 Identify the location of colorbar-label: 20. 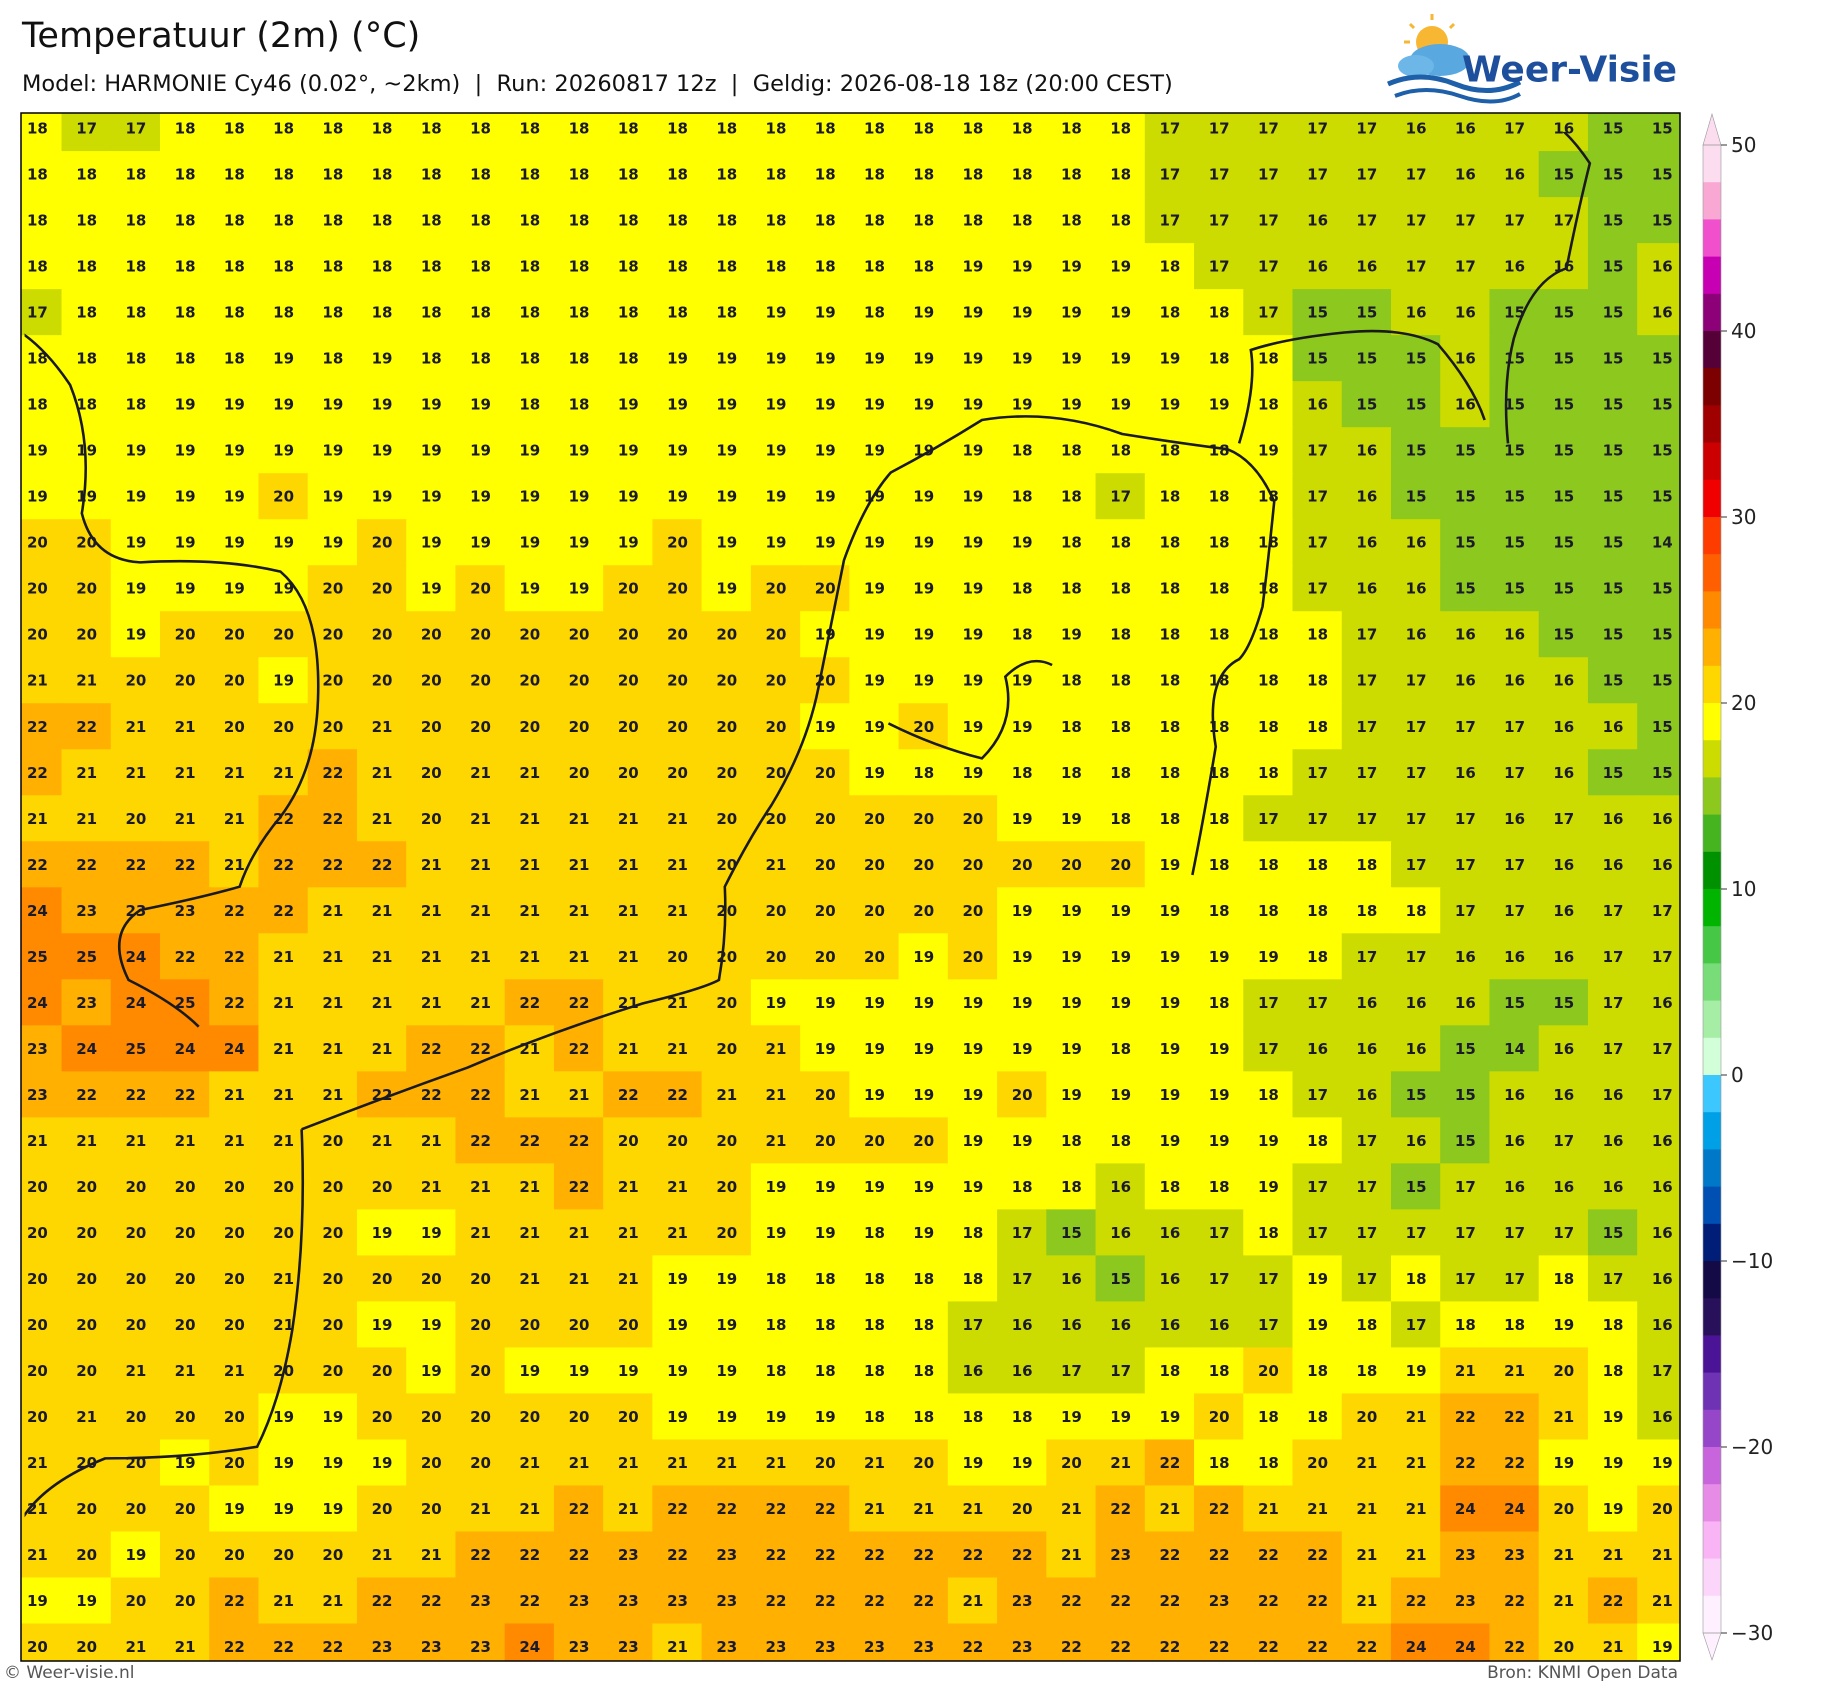
(1743, 703).